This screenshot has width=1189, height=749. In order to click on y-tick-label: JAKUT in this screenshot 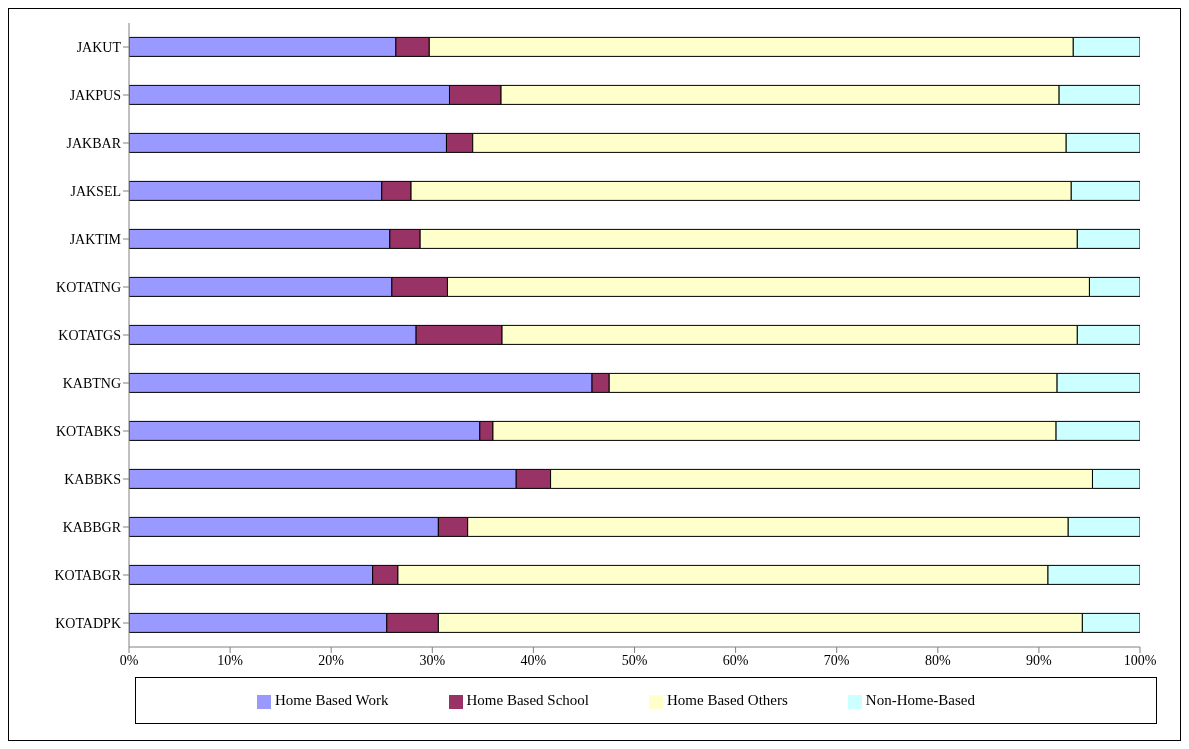, I will do `click(99, 47)`.